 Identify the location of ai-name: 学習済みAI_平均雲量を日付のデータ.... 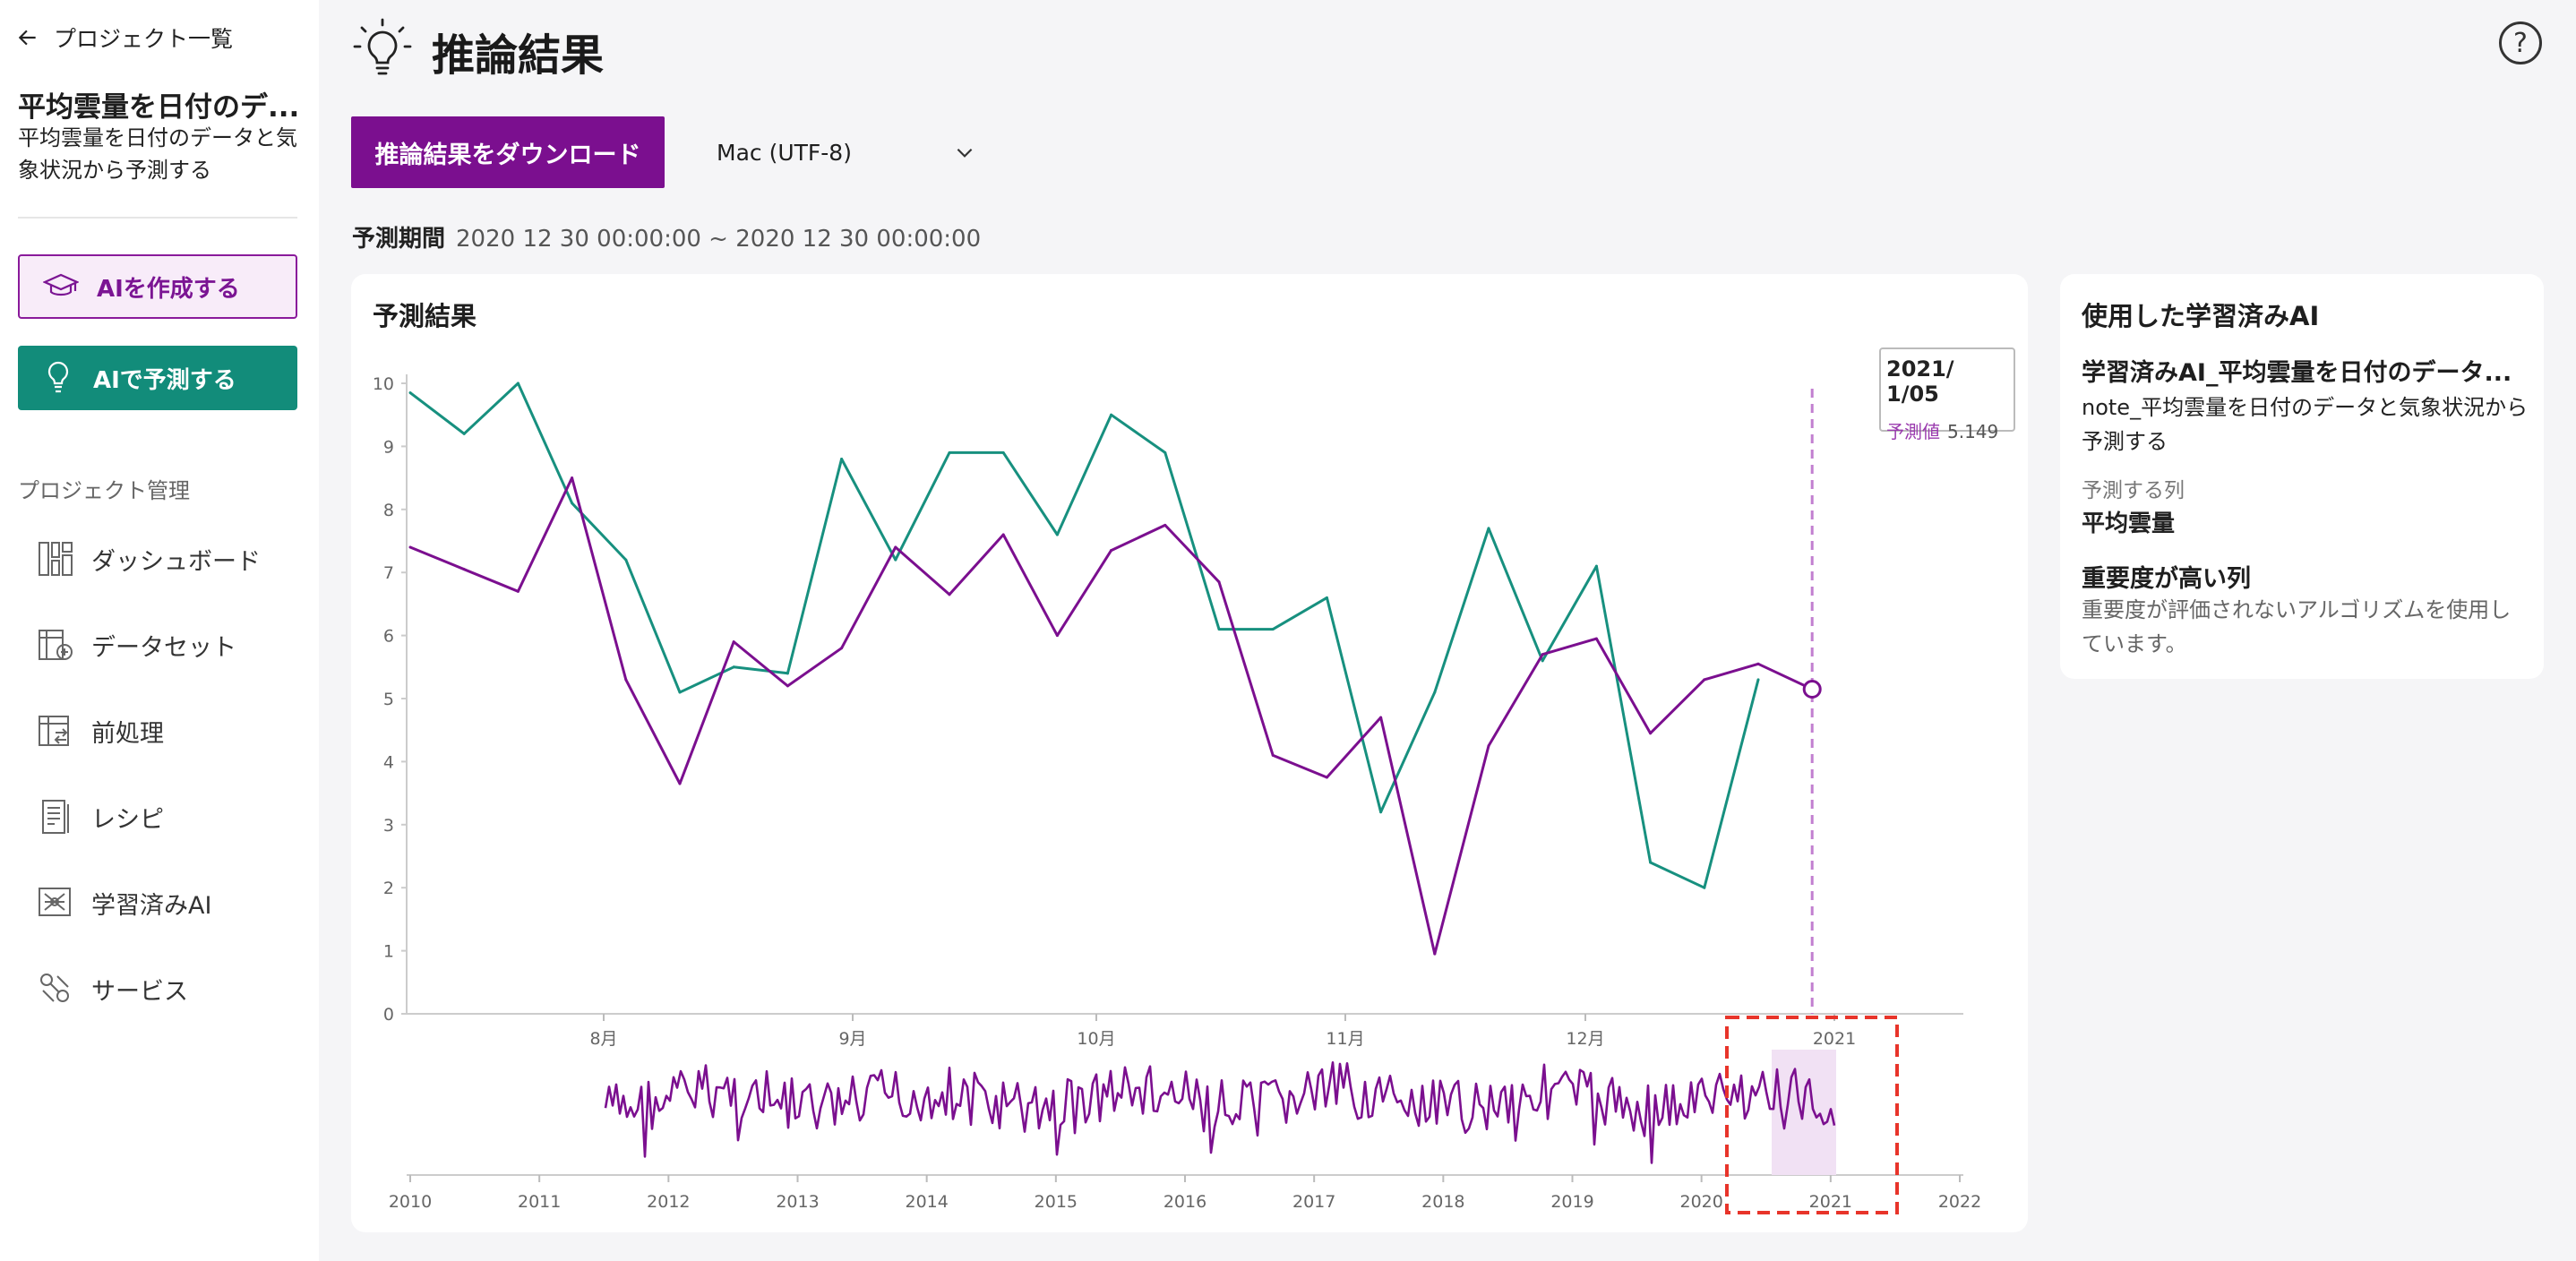
(2297, 373).